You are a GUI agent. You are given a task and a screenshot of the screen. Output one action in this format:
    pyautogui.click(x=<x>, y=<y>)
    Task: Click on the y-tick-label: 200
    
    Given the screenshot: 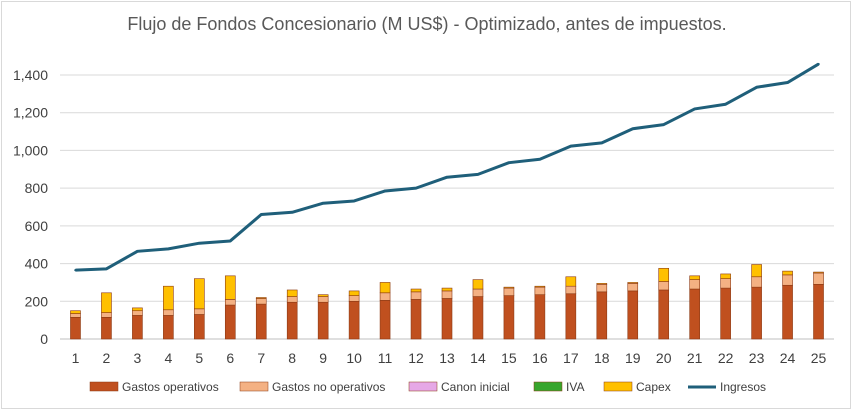 What is the action you would take?
    pyautogui.click(x=37, y=301)
    